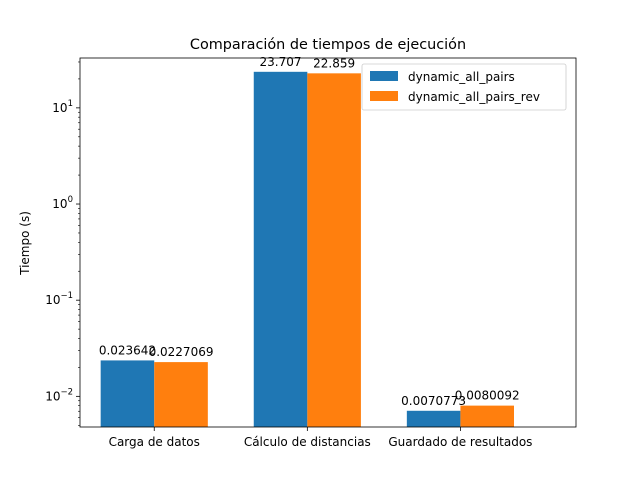  I want to click on y-tick-label: 10¹, so click(62, 107).